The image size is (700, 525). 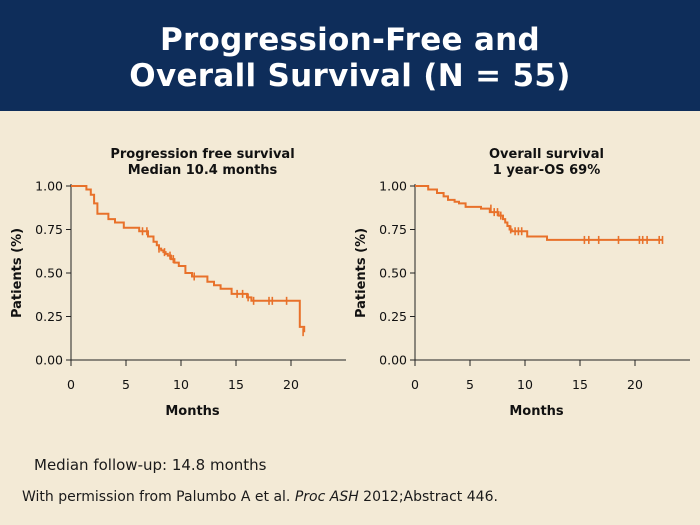 What do you see at coordinates (393, 316) in the screenshot?
I see `os-y-tick-label: 0.25` at bounding box center [393, 316].